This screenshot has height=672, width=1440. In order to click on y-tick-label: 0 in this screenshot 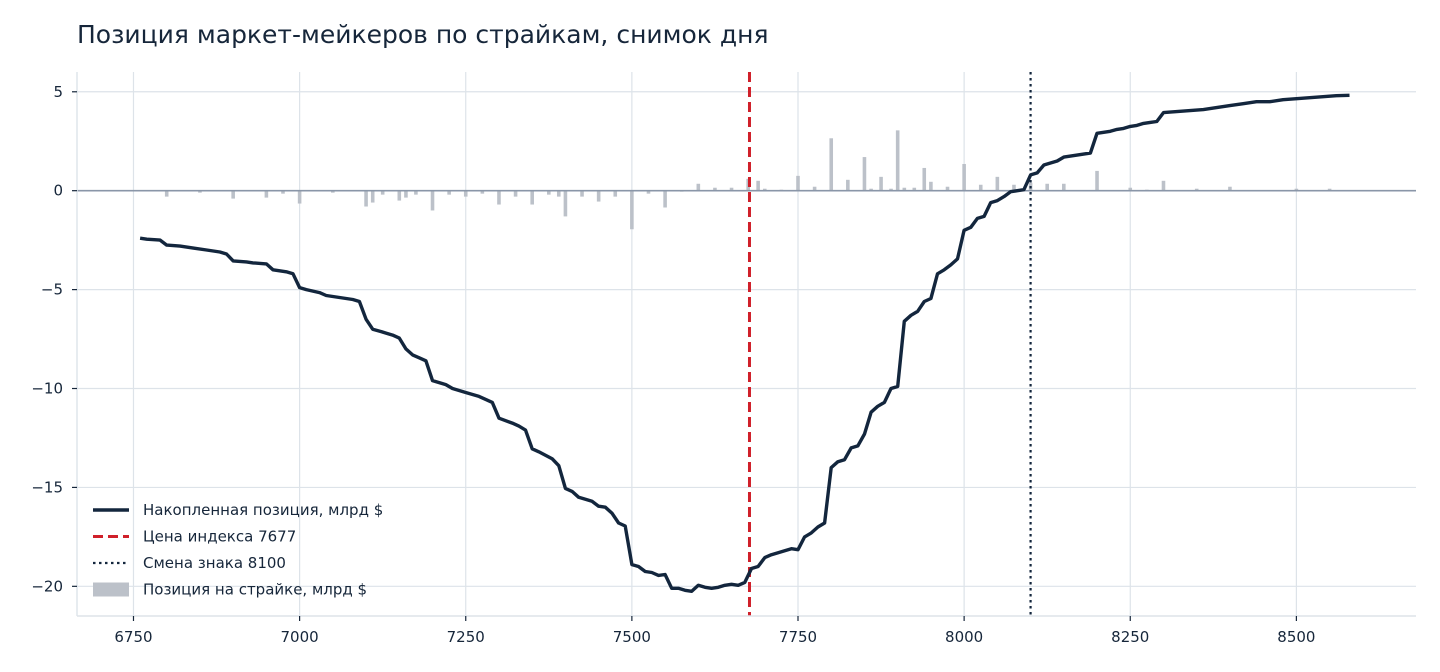, I will do `click(58, 191)`.